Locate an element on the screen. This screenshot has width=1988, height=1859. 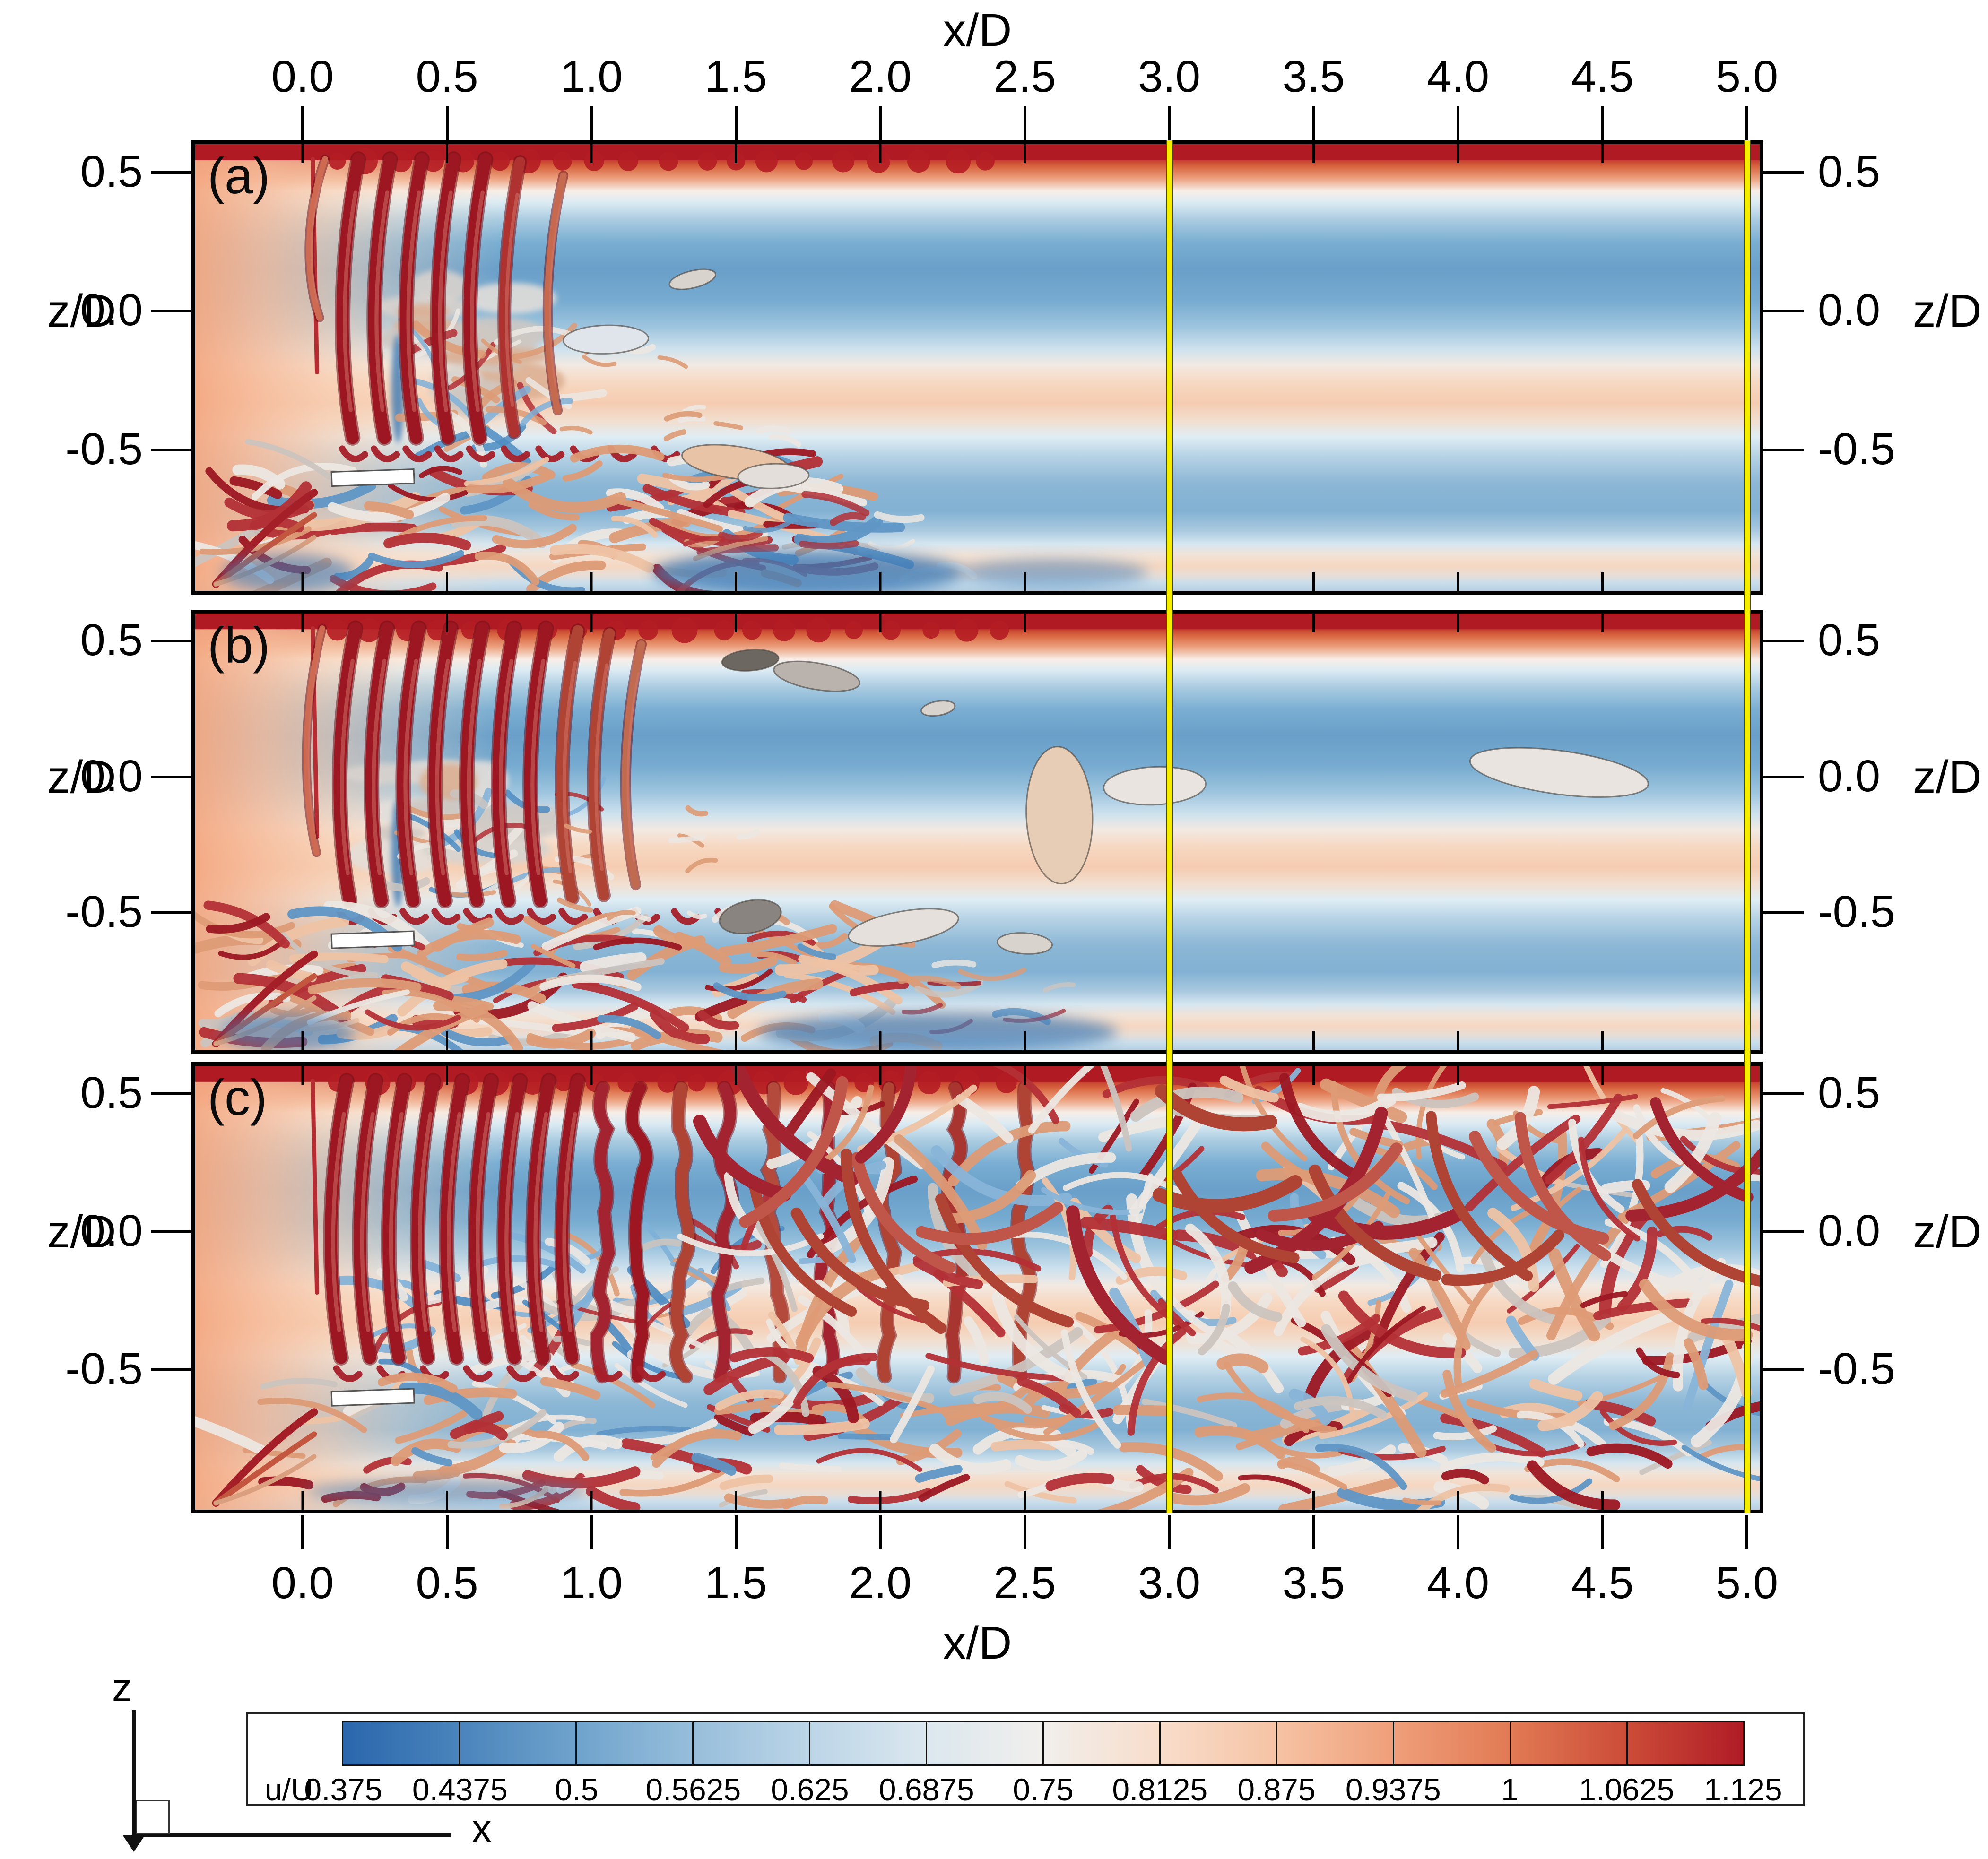
indicator-x-axis-line is located at coordinates (291, 1835).